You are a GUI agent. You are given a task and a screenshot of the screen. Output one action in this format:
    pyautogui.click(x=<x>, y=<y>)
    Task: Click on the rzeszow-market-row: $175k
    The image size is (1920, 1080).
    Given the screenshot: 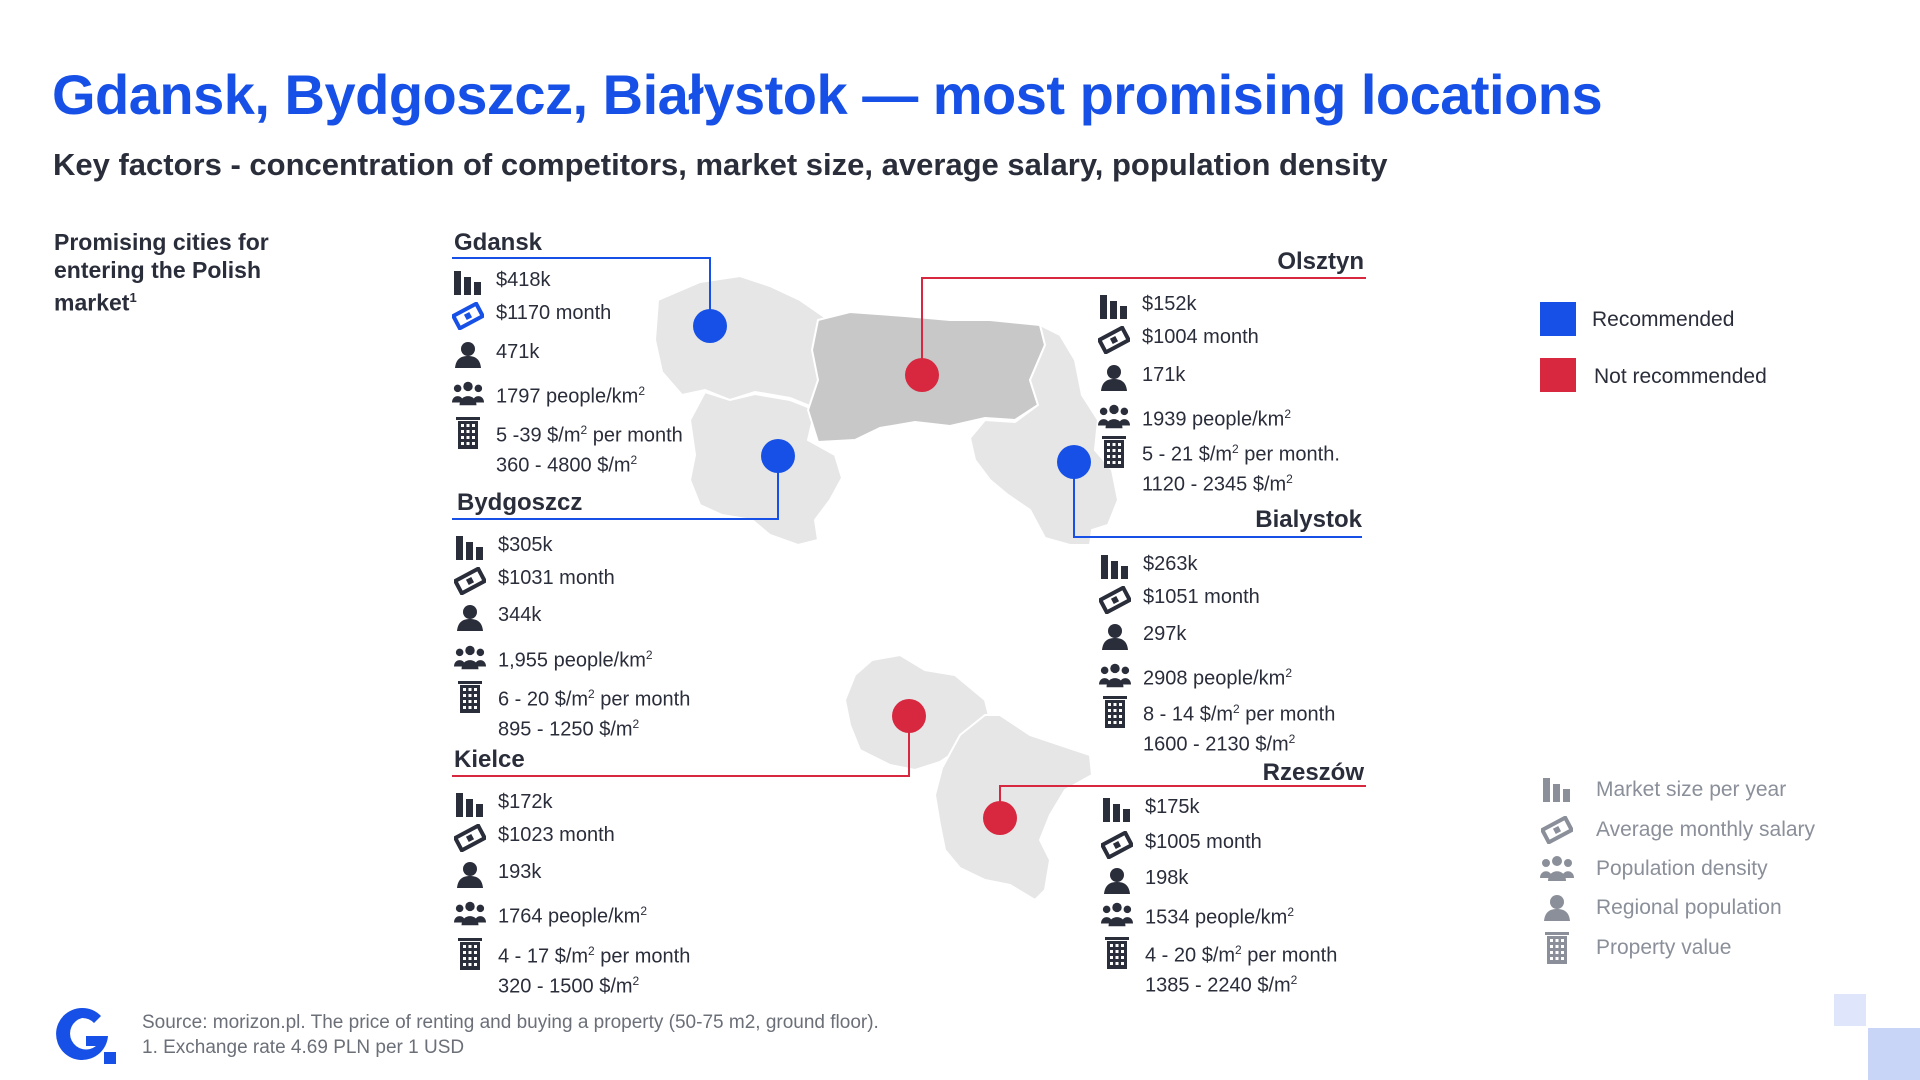 What is the action you would take?
    pyautogui.click(x=1150, y=810)
    